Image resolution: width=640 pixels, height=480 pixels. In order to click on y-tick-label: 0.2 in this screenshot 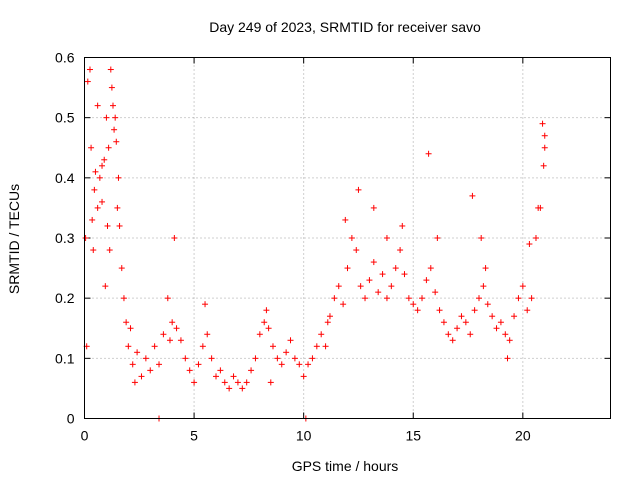, I will do `click(65, 298)`.